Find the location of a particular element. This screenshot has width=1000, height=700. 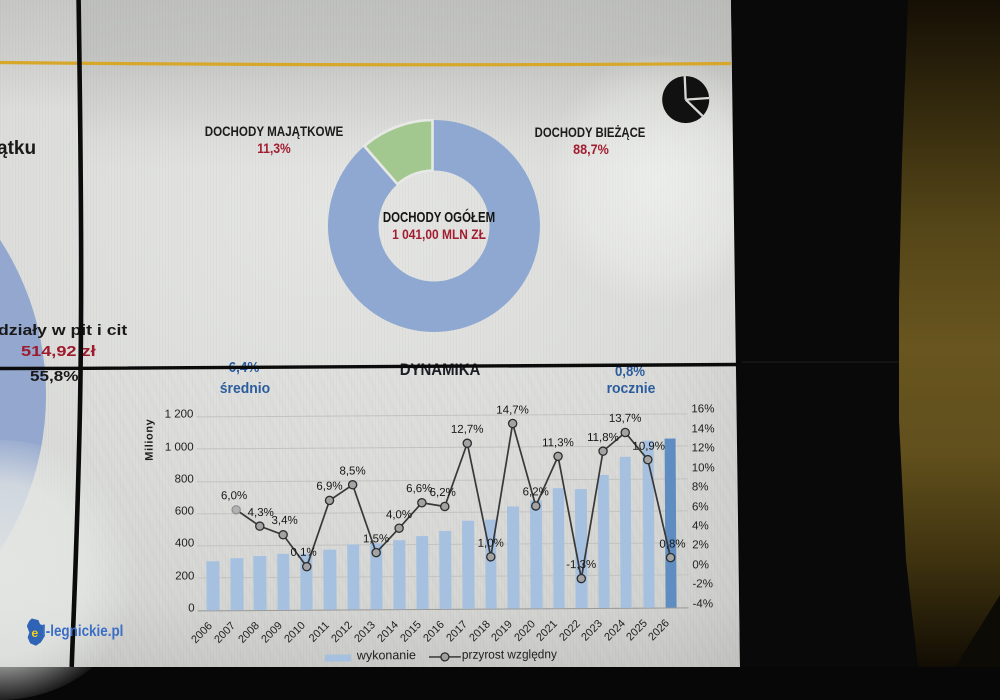

svg-text: e is located at coordinates (34, 633).